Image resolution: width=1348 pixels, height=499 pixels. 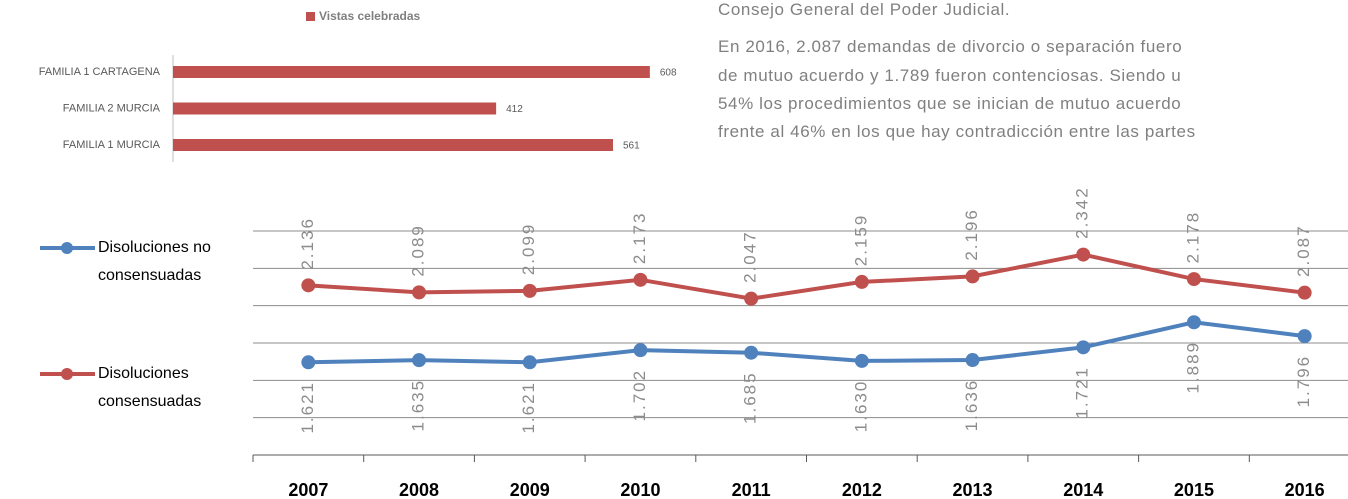 What do you see at coordinates (639, 395) in the screenshot?
I see `data-label: 1.702` at bounding box center [639, 395].